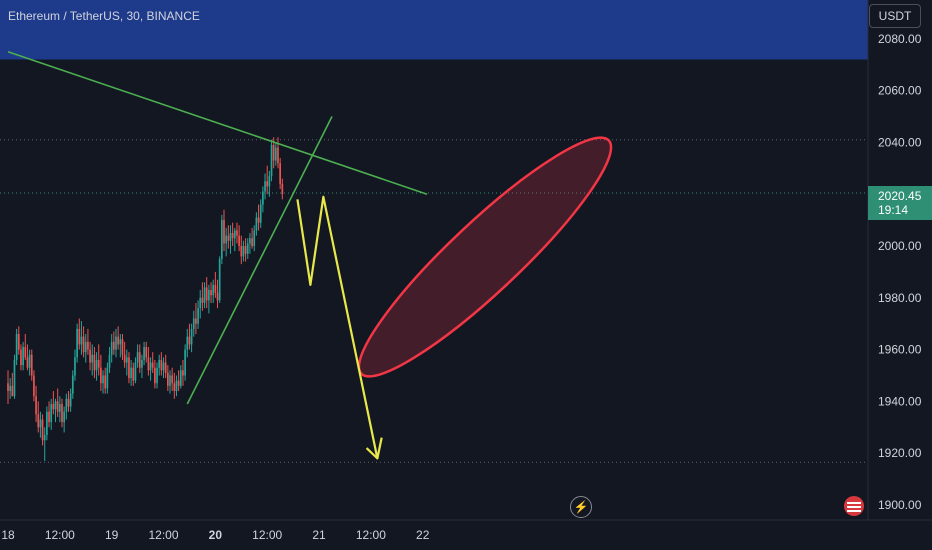 The height and width of the screenshot is (550, 932). Describe the element at coordinates (854, 506) in the screenshot. I see `us-flag-icon` at that location.